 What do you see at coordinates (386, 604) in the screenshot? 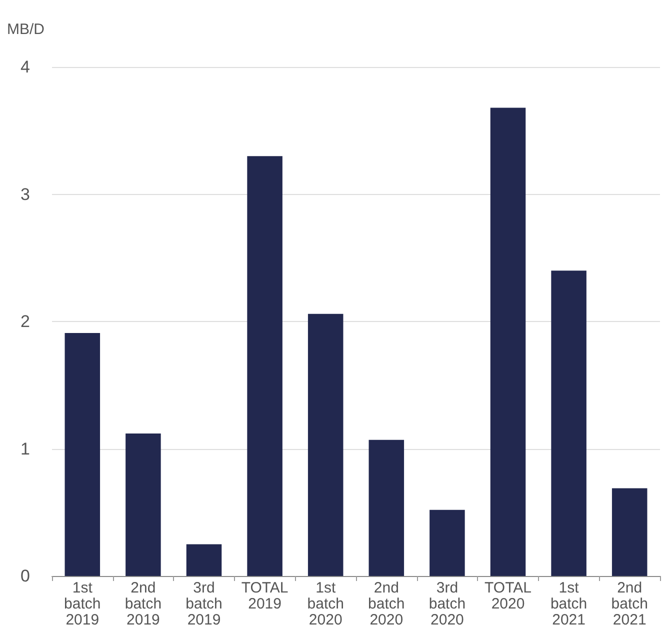
I see `x-tick-label: 2nd batch 2020` at bounding box center [386, 604].